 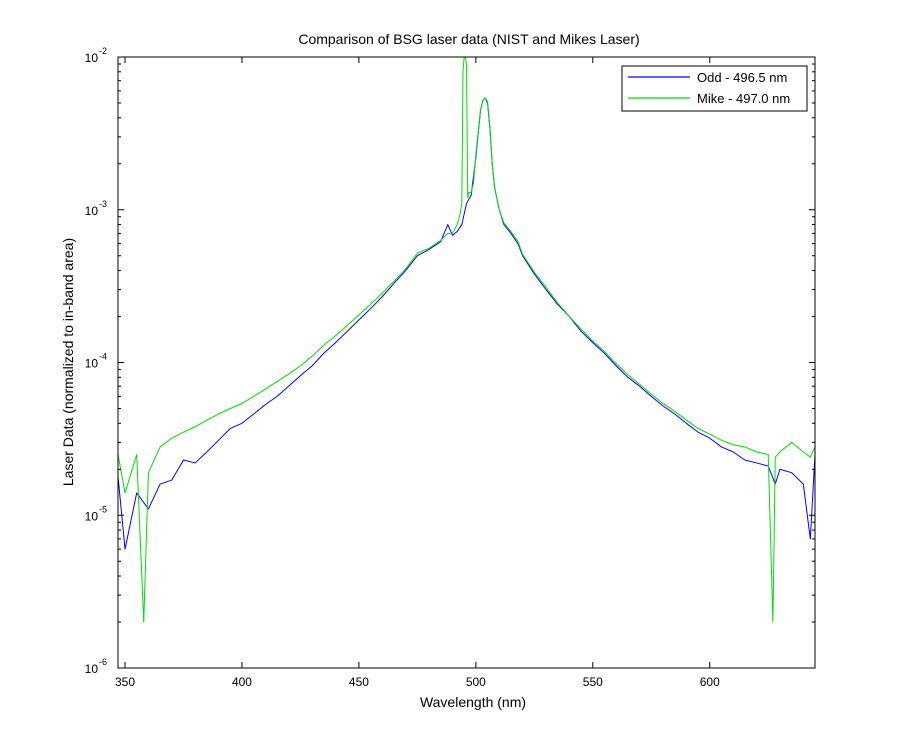 I want to click on x-tick-label: 600, so click(x=710, y=682).